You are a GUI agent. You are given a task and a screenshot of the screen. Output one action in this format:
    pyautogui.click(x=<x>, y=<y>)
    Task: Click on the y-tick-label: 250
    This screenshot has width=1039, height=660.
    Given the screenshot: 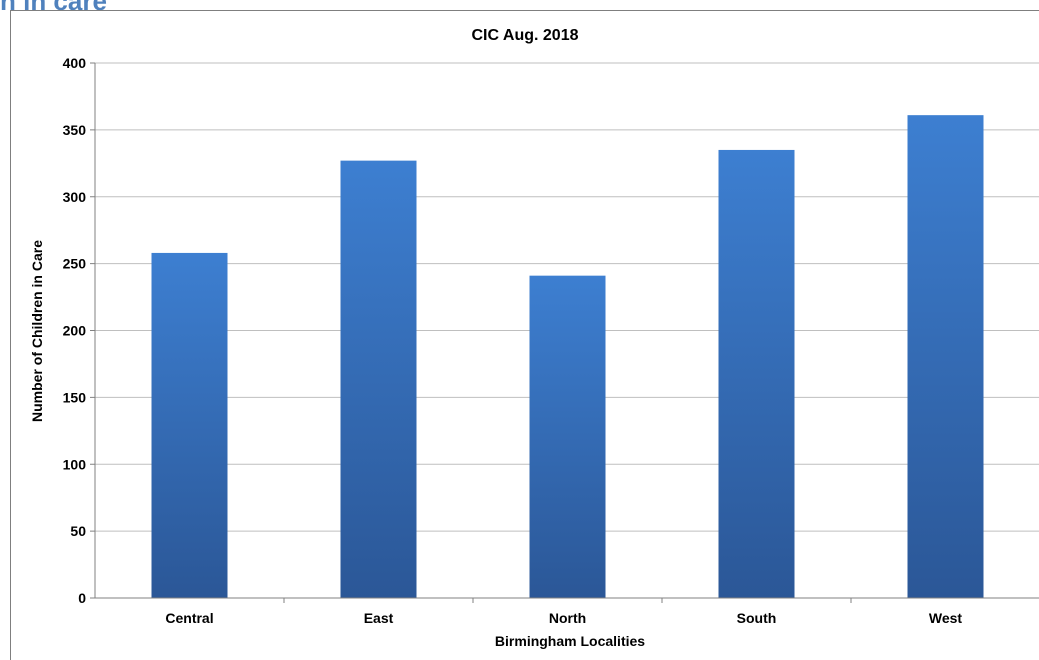 What is the action you would take?
    pyautogui.click(x=75, y=264)
    